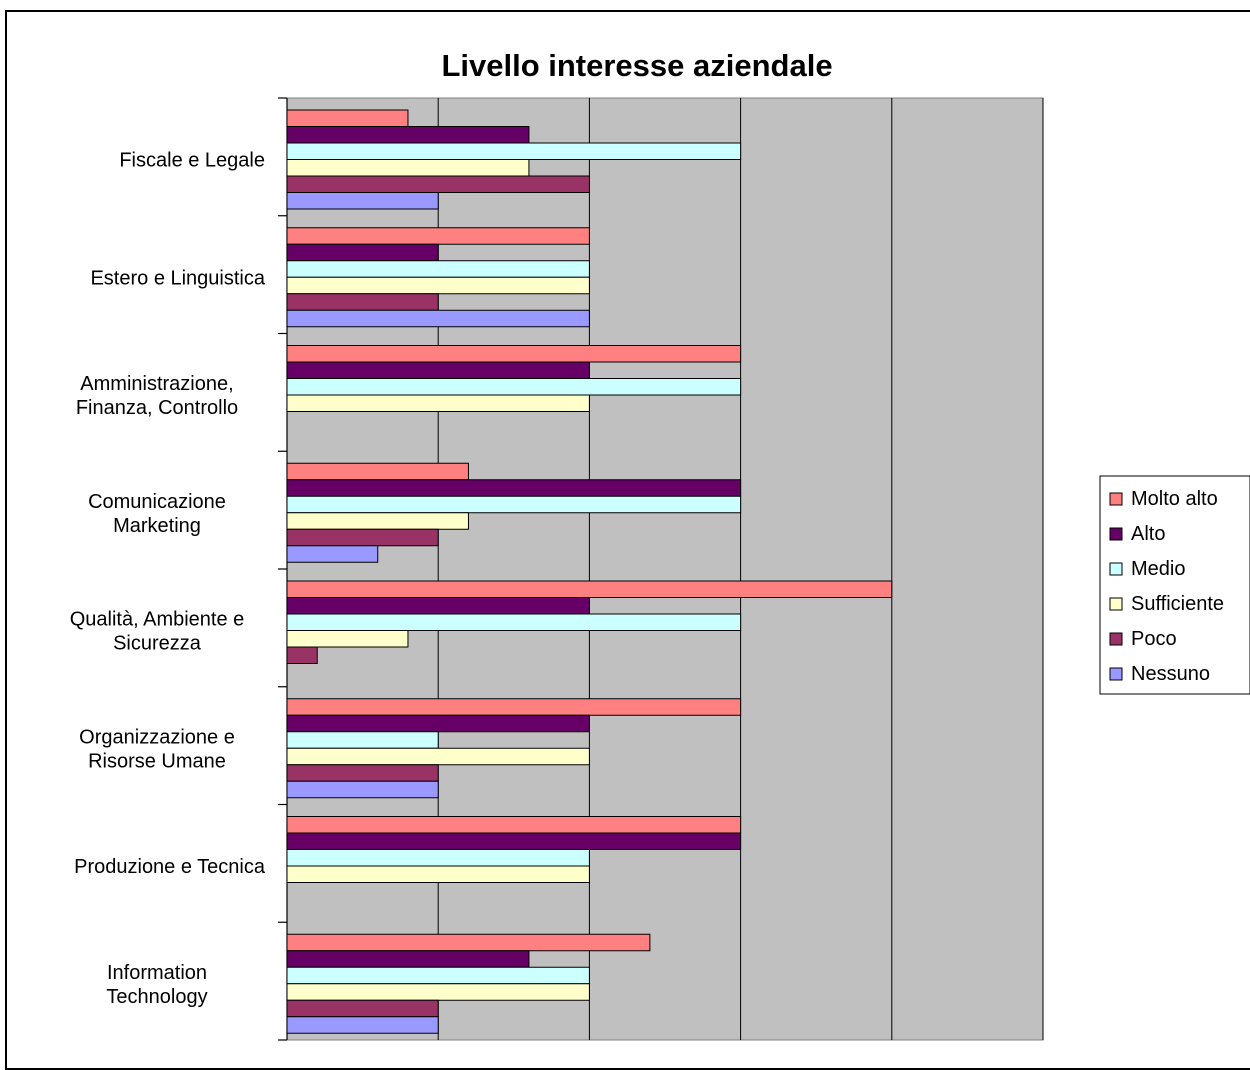 The image size is (1250, 1070). I want to click on category-label-line: Sicurezza, so click(157, 644).